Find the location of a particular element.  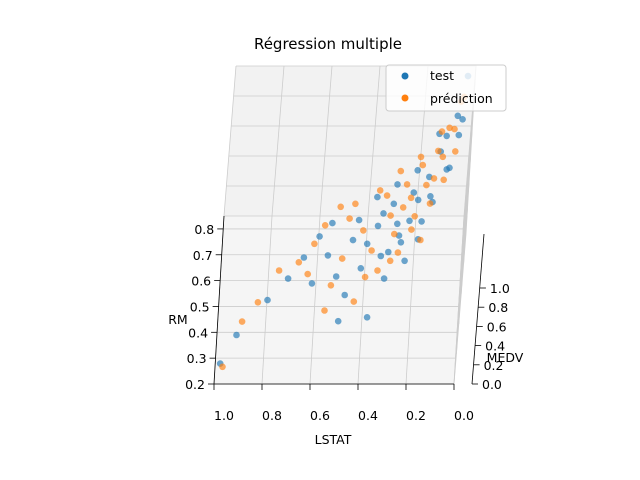

z-tick-label: 0.0 is located at coordinates (492, 384).